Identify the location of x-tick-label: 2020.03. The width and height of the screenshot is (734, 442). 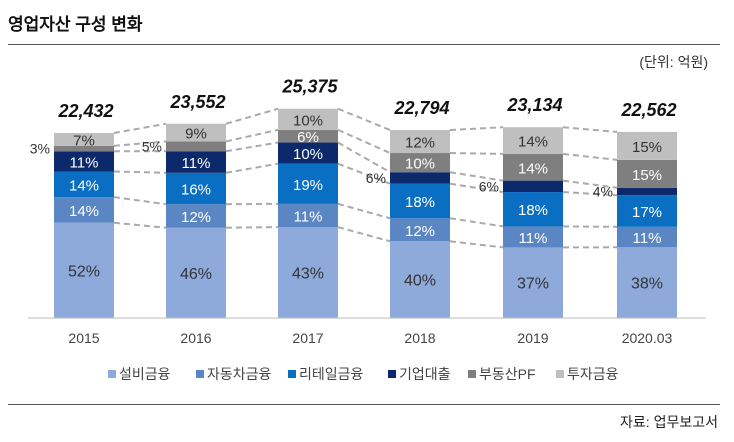
(647, 338).